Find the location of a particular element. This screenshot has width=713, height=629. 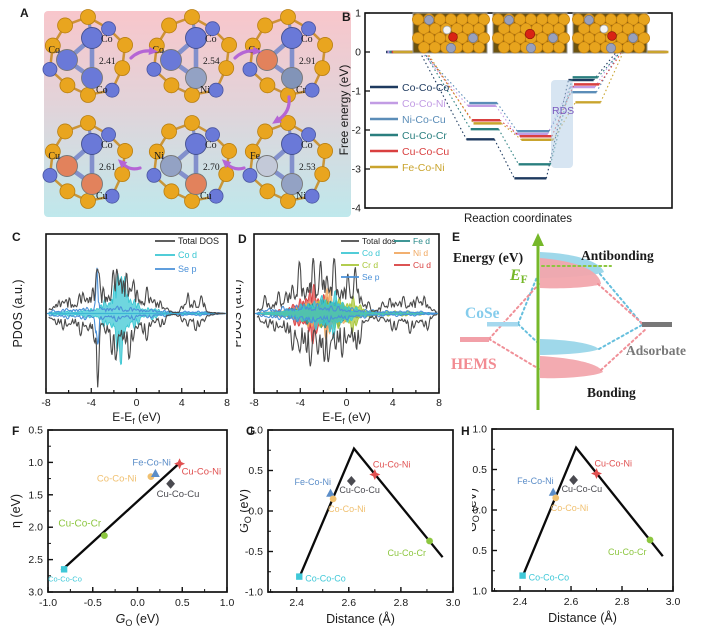

atom-top-Co is located at coordinates (292, 38).